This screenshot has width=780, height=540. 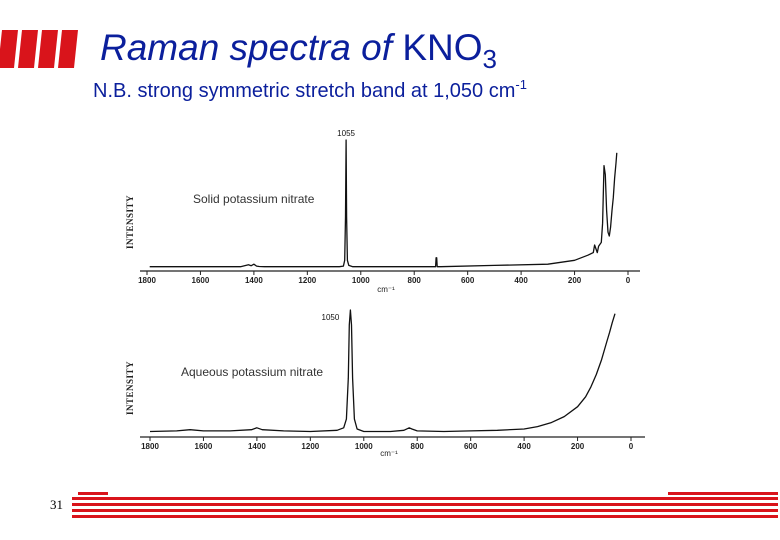 I want to click on peak-label: 1050, so click(x=331, y=317).